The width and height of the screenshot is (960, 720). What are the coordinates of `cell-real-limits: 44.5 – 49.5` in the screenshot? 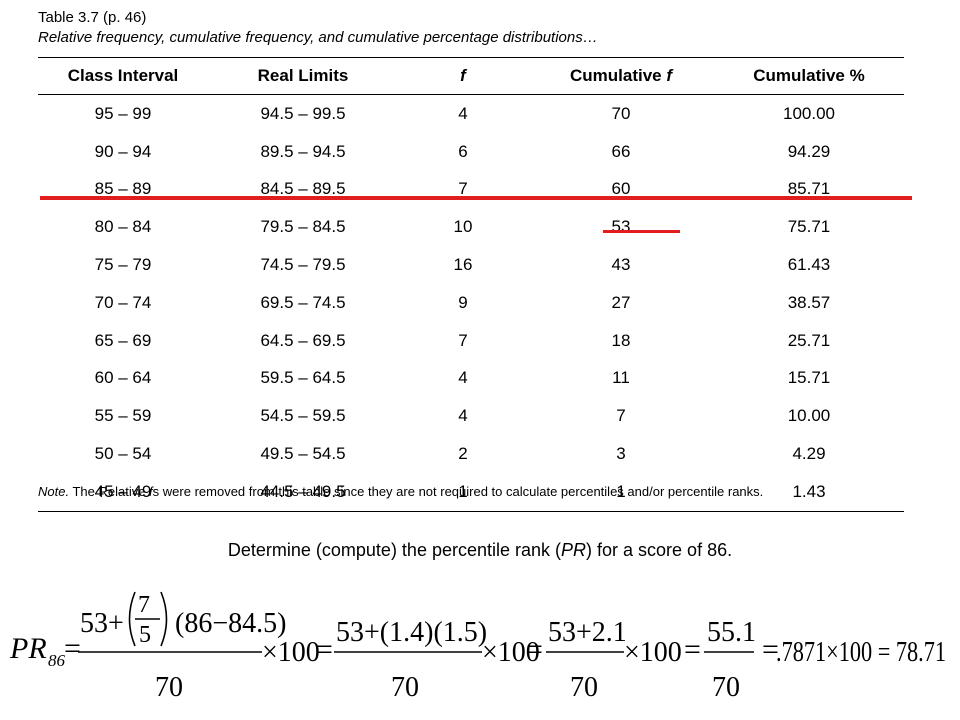 It's located at (303, 492).